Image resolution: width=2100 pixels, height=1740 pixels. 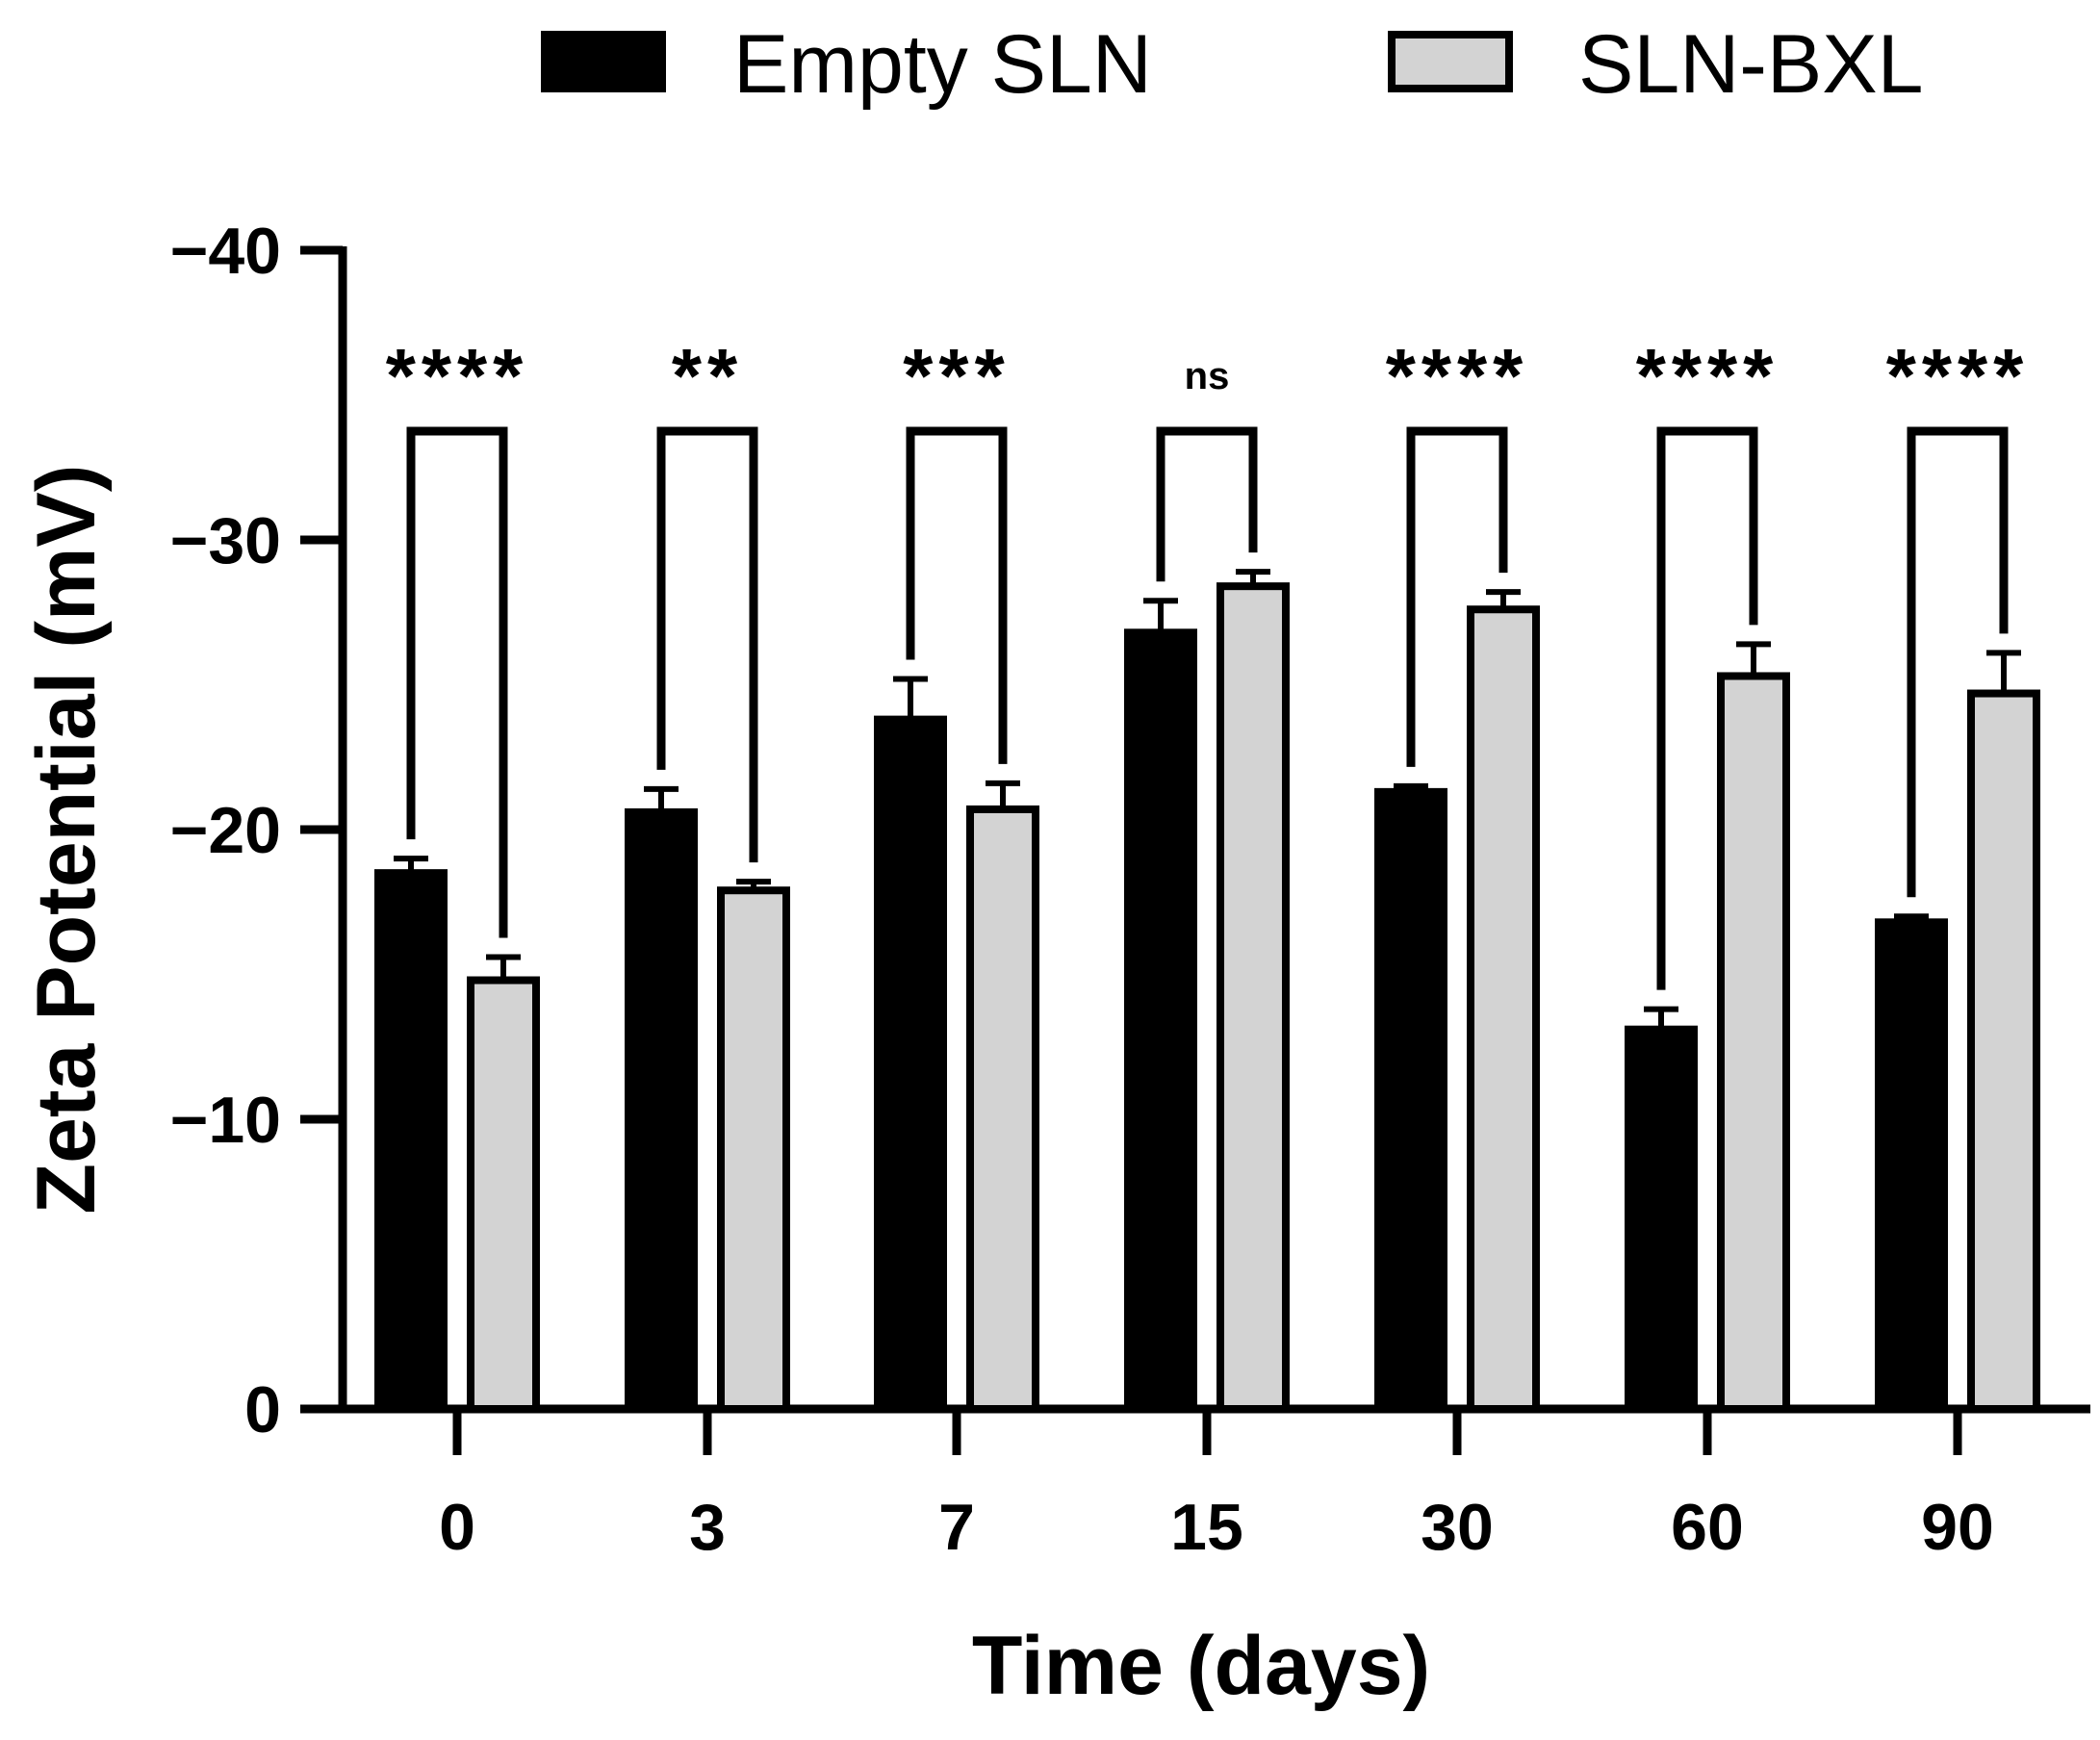 What do you see at coordinates (66, 840) in the screenshot?
I see `y-axis-title: Zeta Potential (mV)` at bounding box center [66, 840].